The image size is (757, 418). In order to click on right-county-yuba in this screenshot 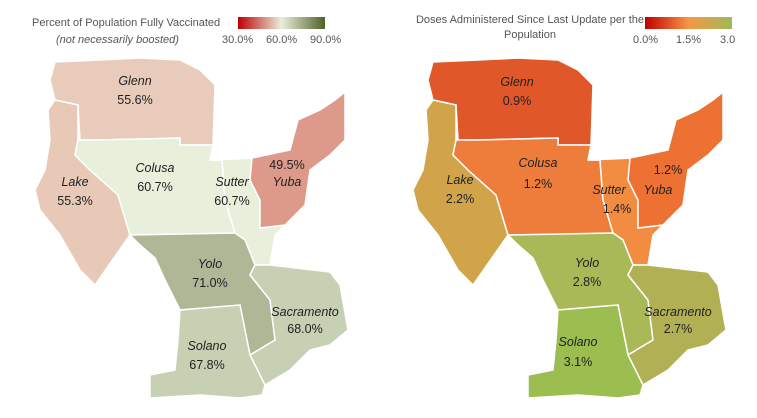, I will do `click(675, 159)`.